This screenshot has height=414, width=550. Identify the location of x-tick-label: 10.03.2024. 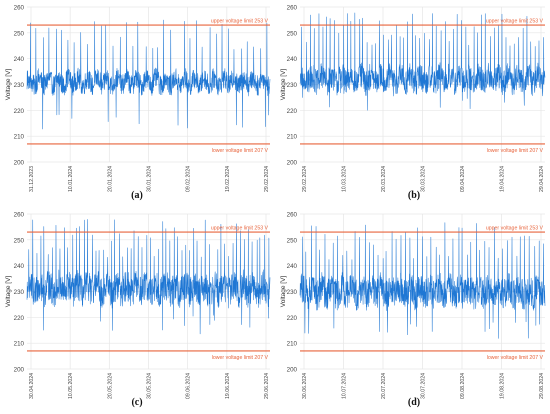
(345, 179).